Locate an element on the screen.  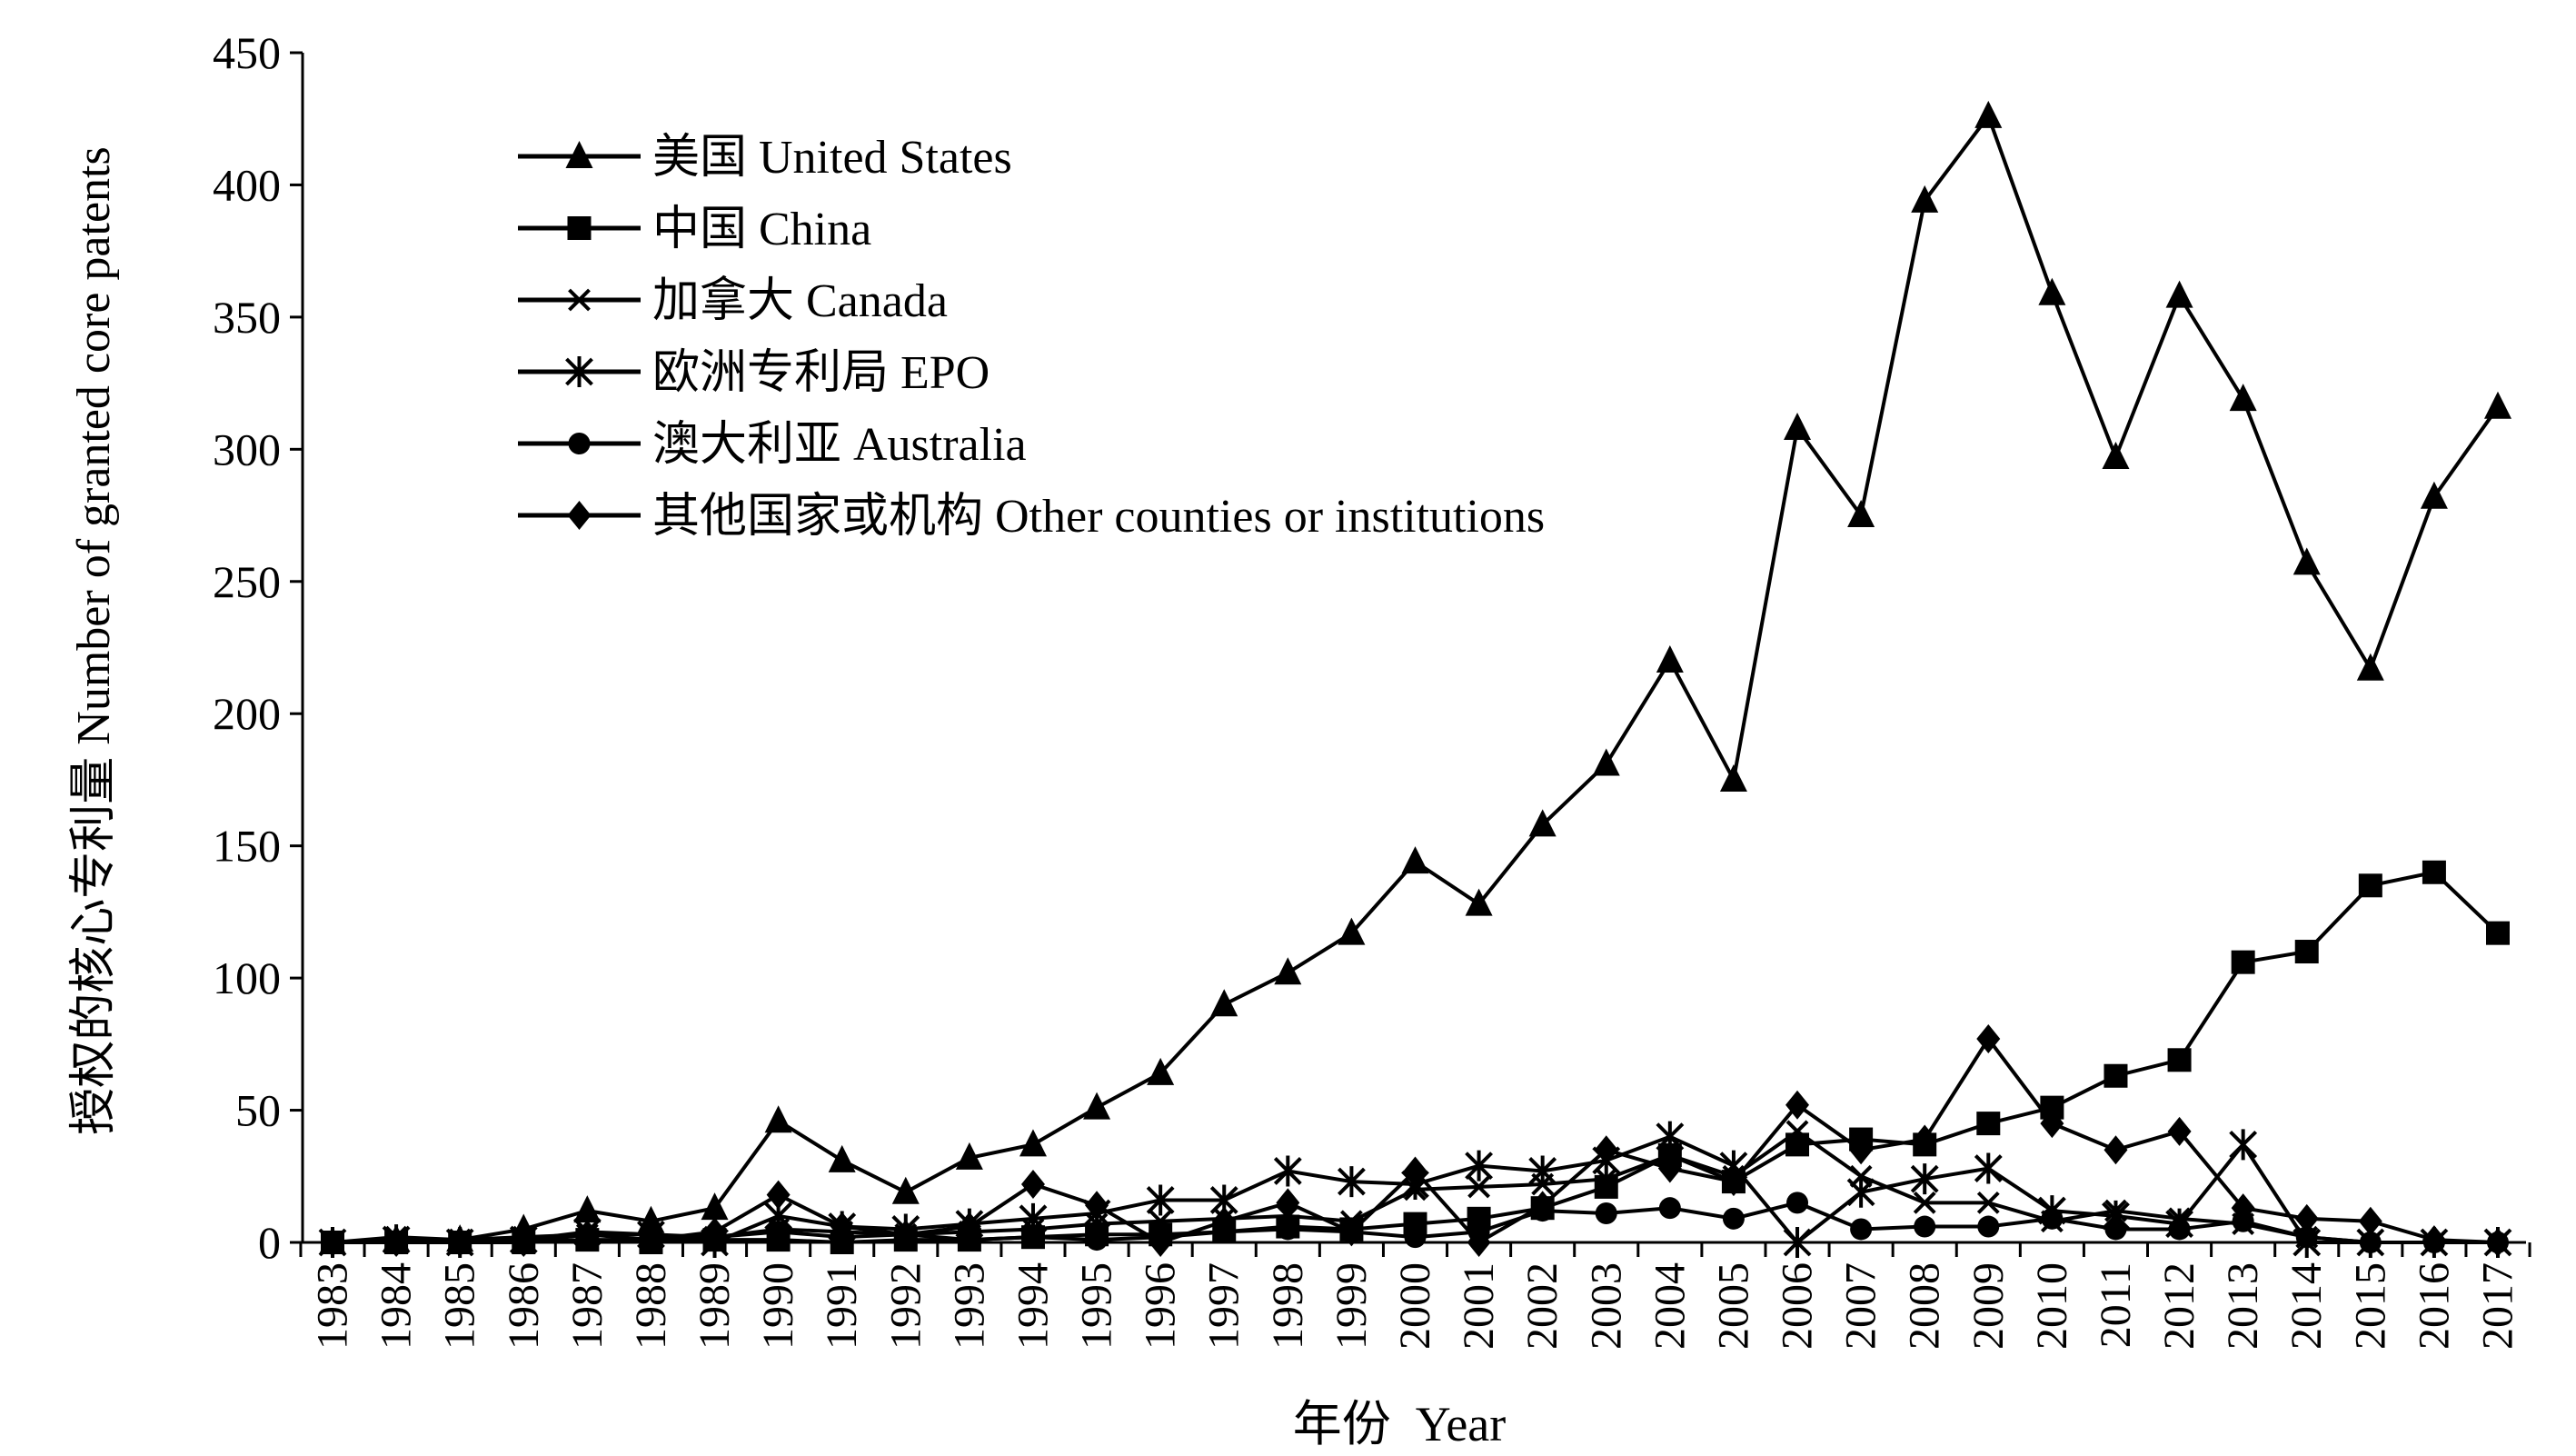
x-tick-label: 1997 is located at coordinates (1224, 1306).